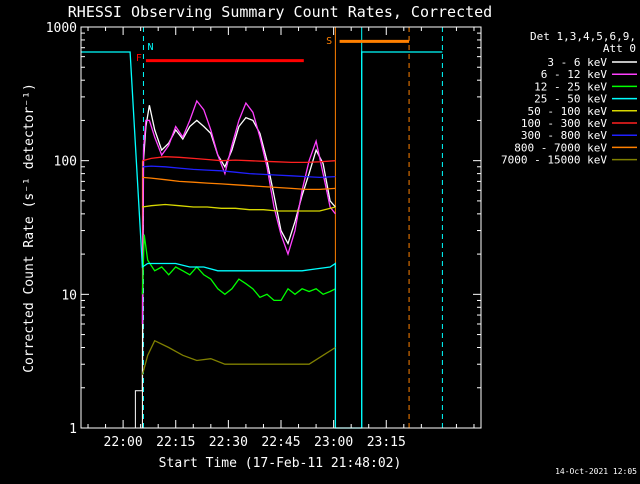 The width and height of the screenshot is (640, 484). What do you see at coordinates (329, 41) in the screenshot?
I see `annotation-label: S` at bounding box center [329, 41].